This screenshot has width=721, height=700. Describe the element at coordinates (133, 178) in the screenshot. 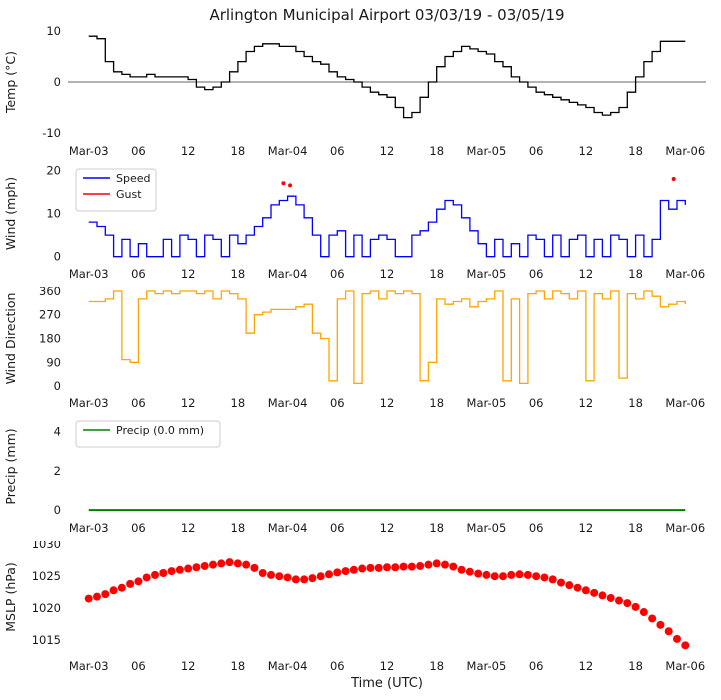

I see `svg-text: Speed` at that location.